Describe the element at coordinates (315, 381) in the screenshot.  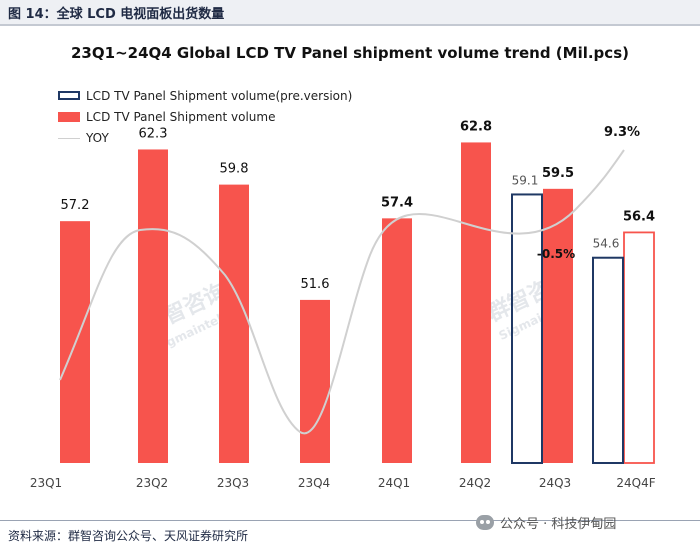
I see `bar-shipment-23Q4` at that location.